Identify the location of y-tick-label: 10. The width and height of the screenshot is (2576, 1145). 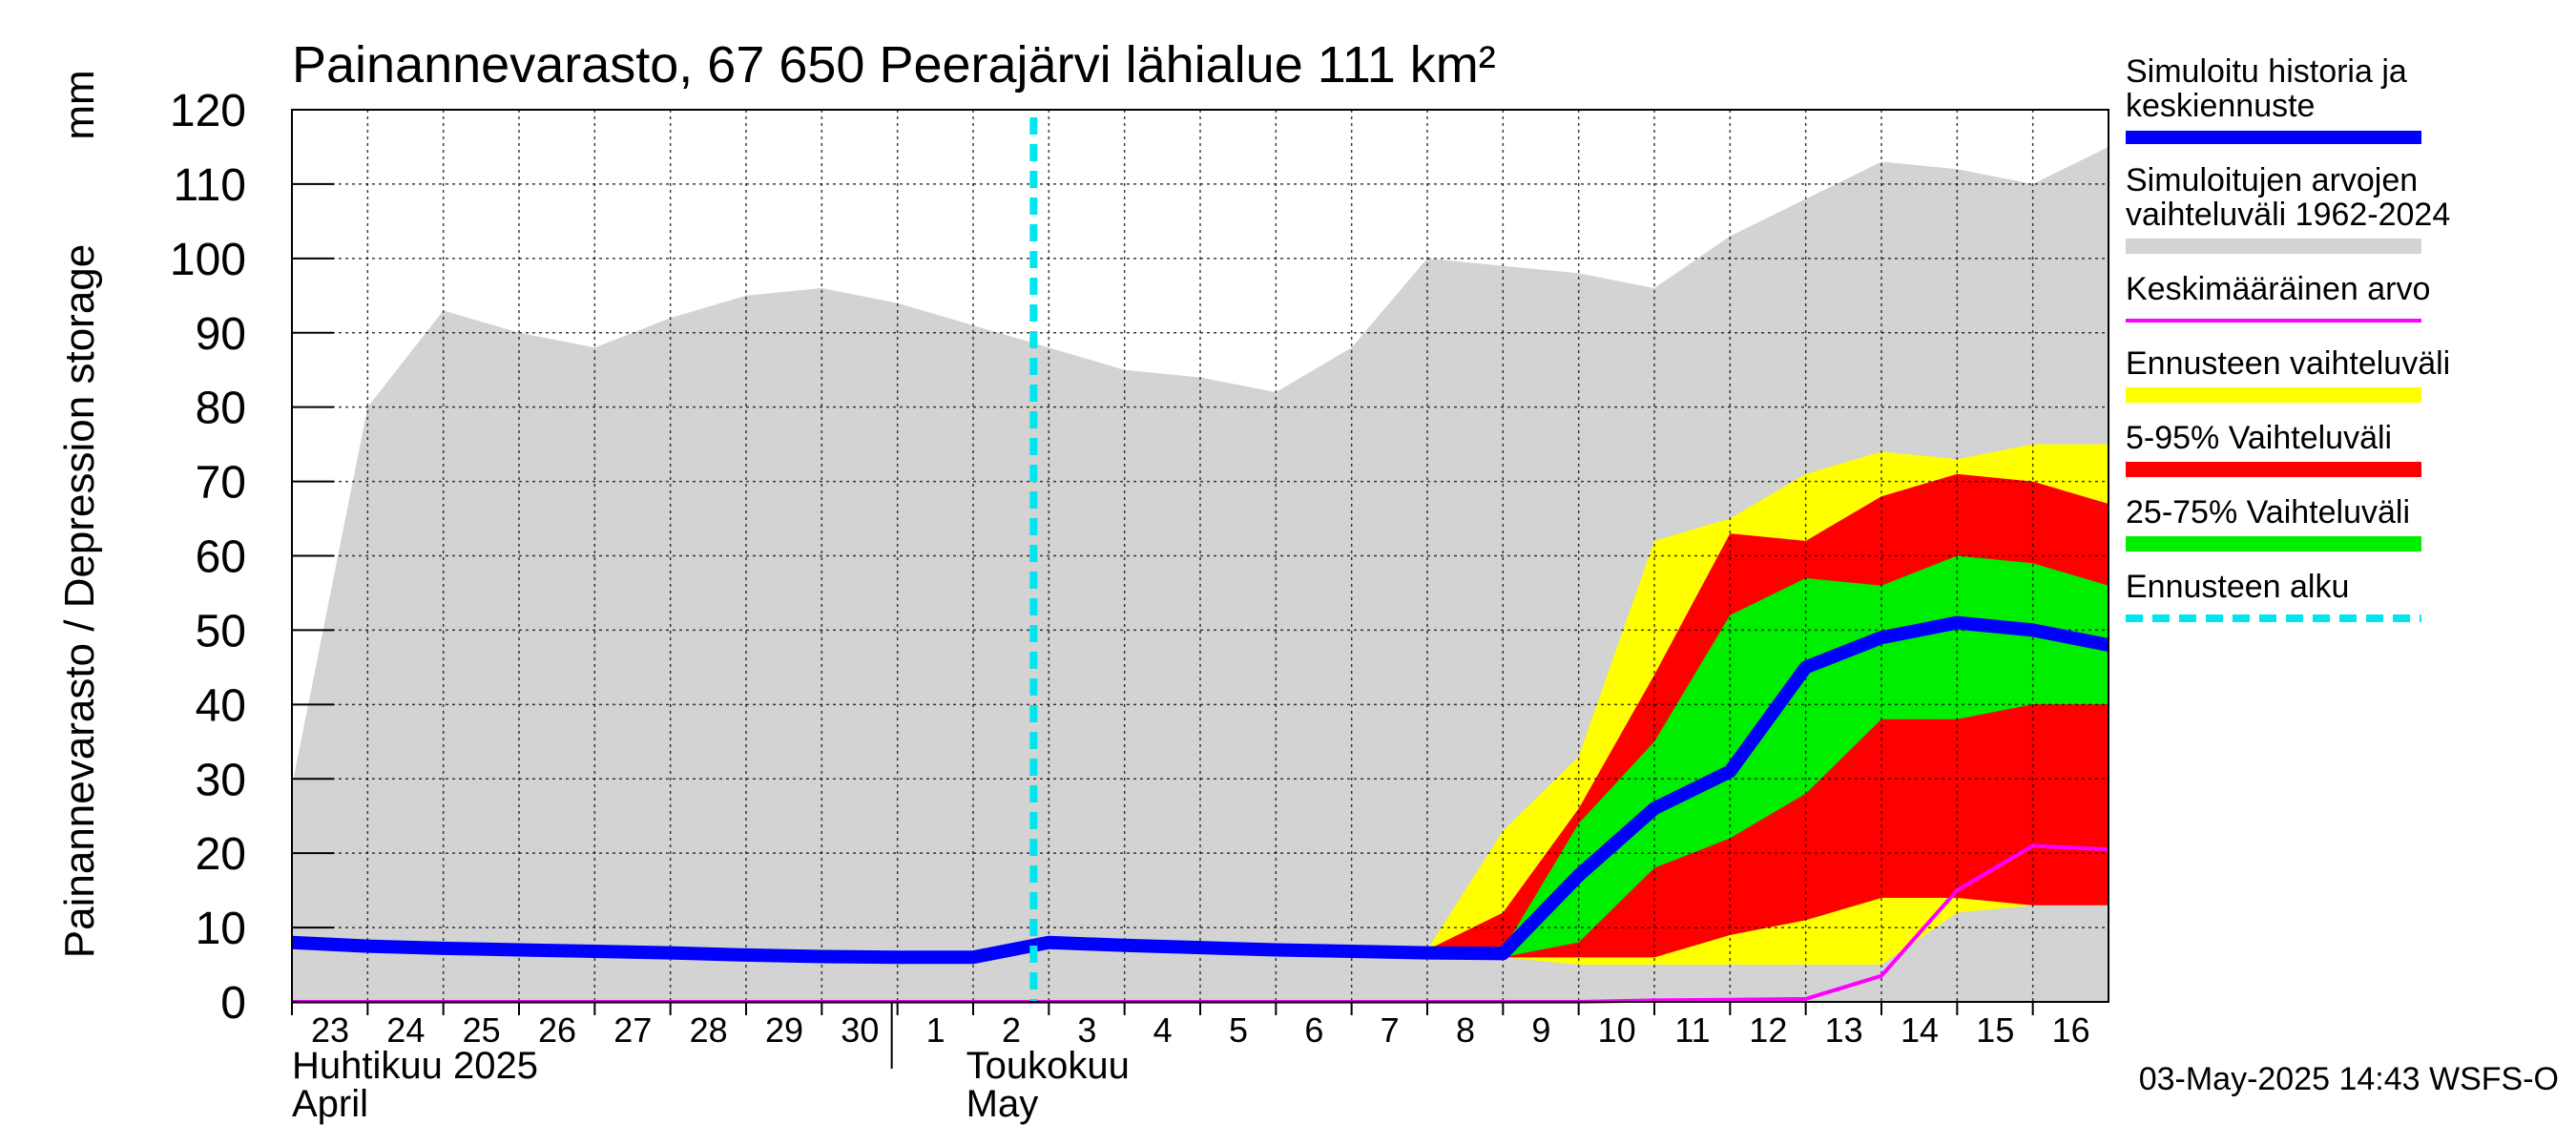
(221, 929).